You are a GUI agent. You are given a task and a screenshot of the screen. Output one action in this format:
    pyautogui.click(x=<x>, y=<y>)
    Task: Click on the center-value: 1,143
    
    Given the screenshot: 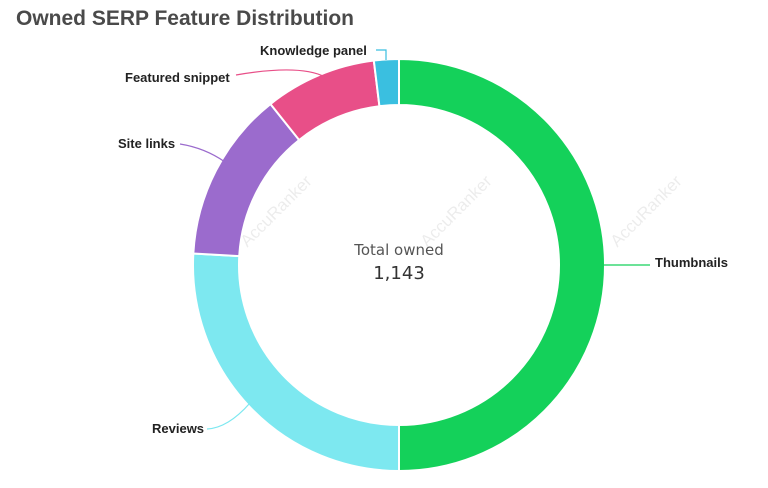 What is the action you would take?
    pyautogui.click(x=399, y=273)
    